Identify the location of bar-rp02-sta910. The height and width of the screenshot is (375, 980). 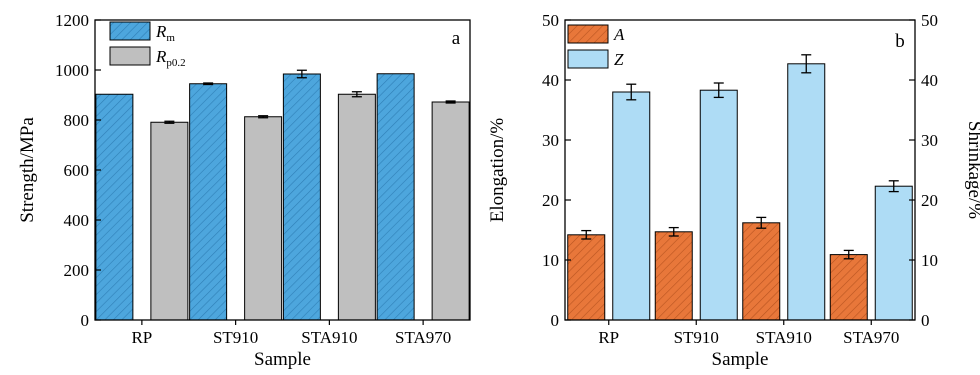
(356, 207).